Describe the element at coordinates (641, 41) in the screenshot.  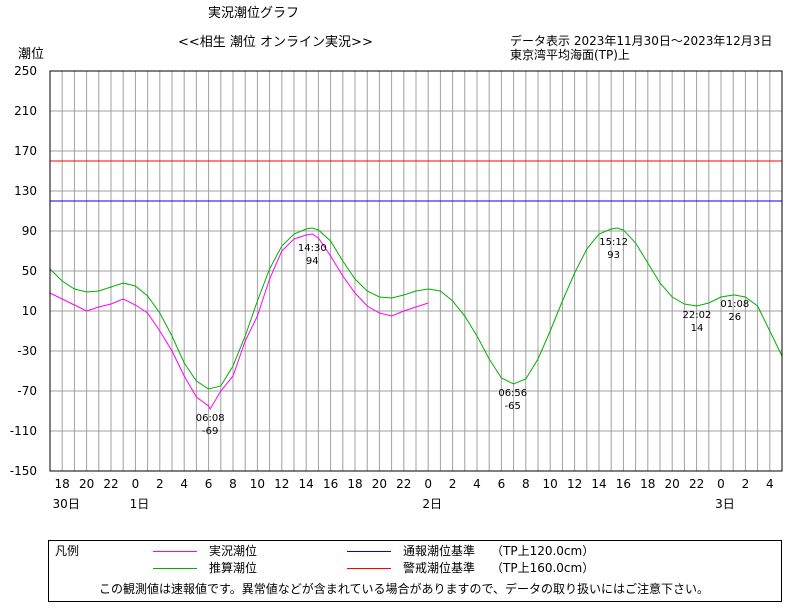
I see `display-period: データ表示 2023年11月30日～2023年12月3日` at that location.